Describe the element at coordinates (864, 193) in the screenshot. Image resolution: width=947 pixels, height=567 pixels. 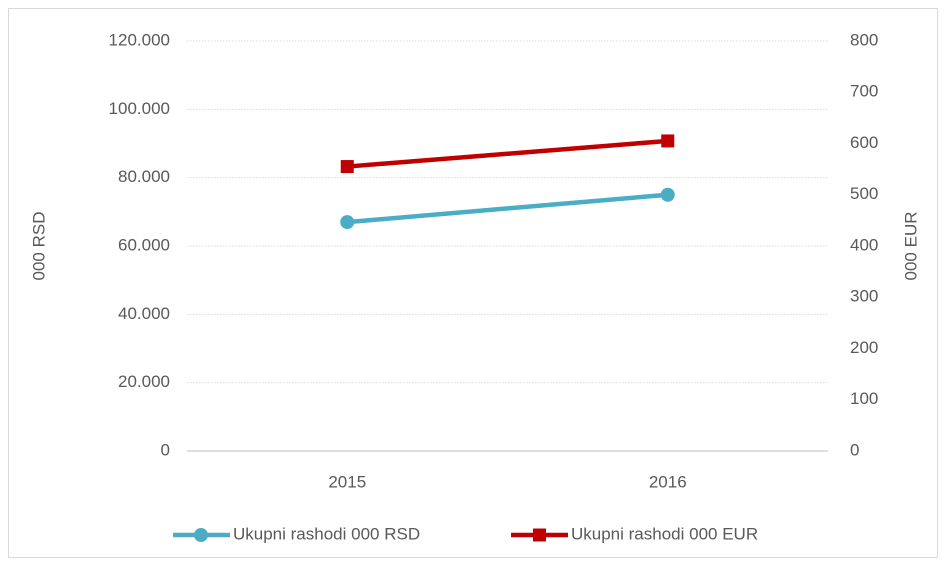
I see `y2-tick-label: 500` at that location.